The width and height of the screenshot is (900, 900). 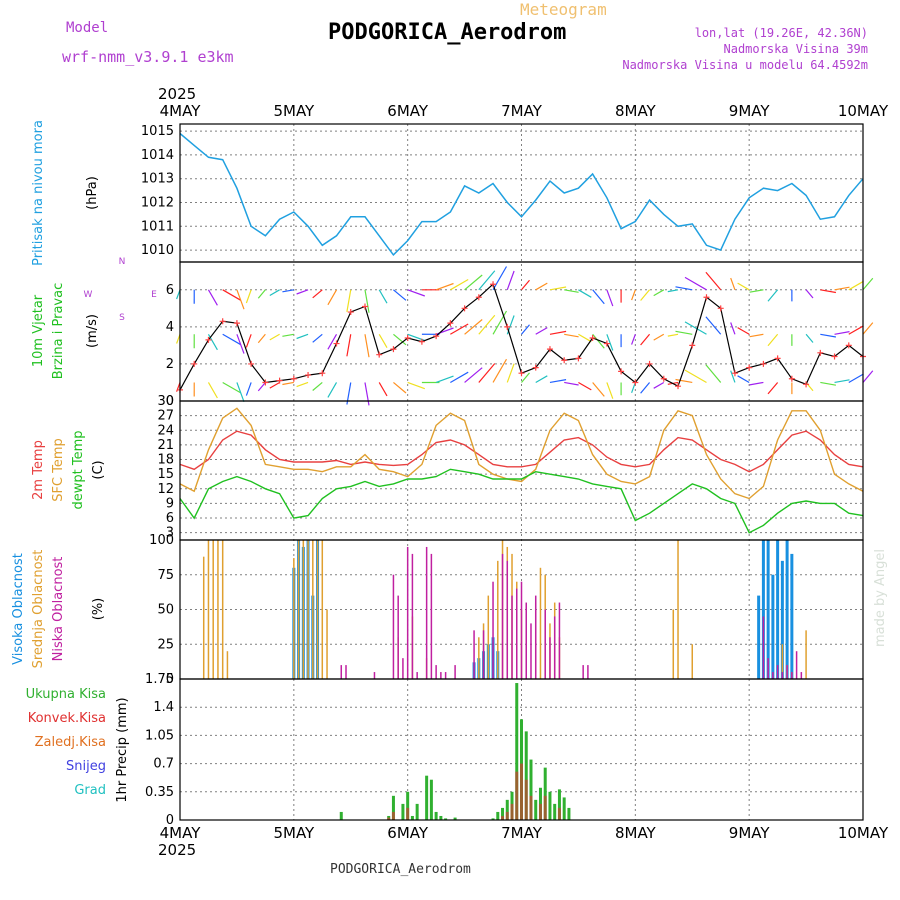 I want to click on temp-ylabel-3: dewpt Temp, so click(x=78, y=469).